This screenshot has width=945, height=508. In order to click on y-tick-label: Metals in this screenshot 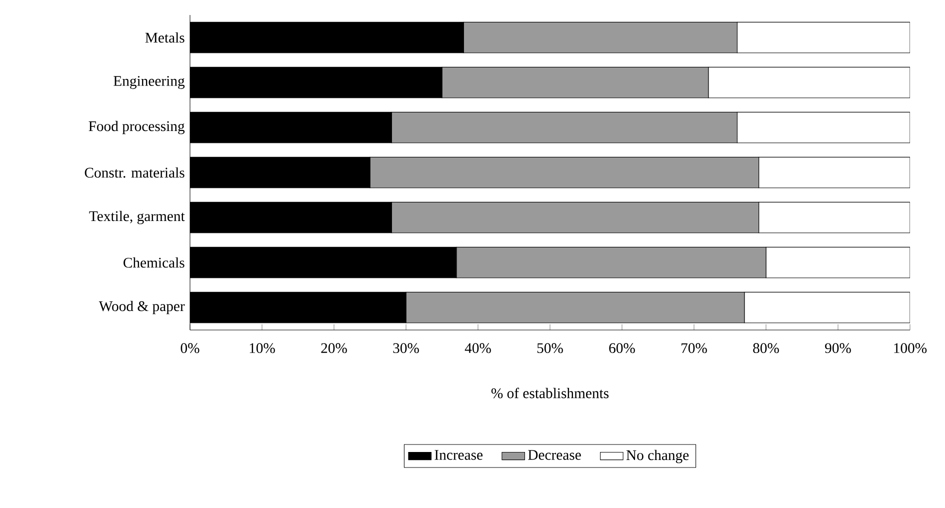, I will do `click(164, 37)`.